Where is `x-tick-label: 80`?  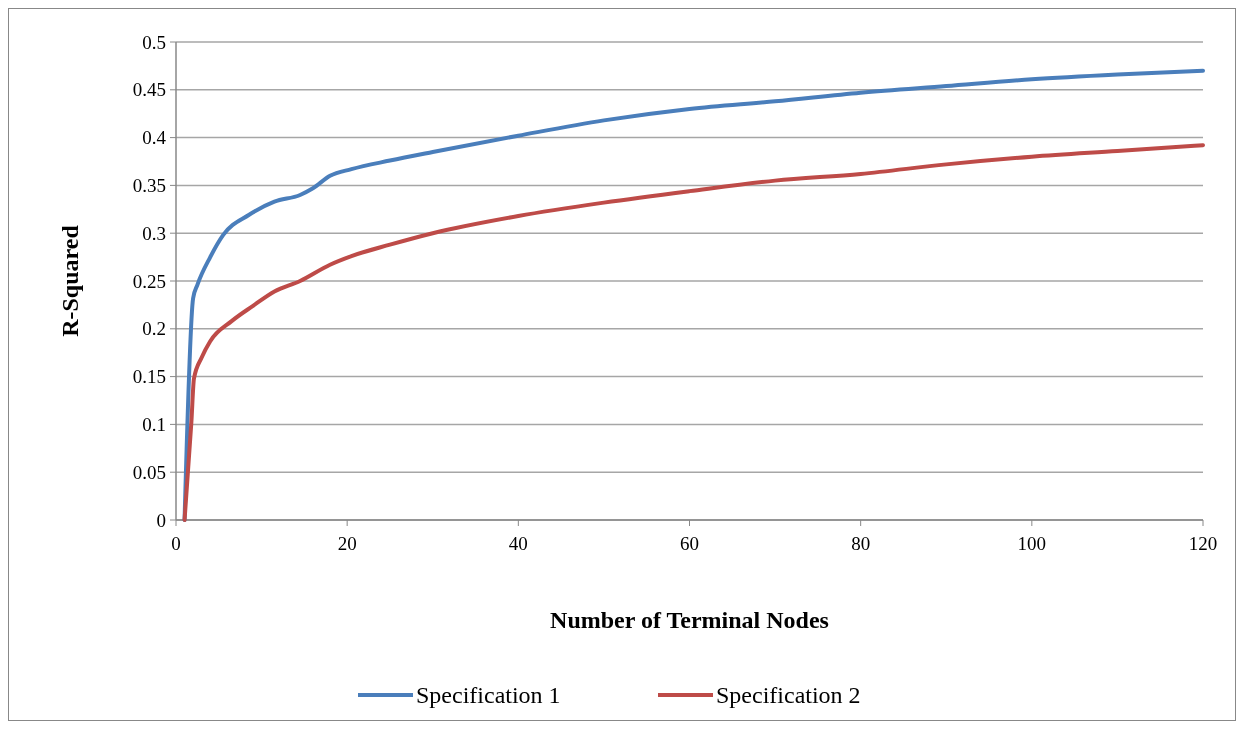 x-tick-label: 80 is located at coordinates (861, 543).